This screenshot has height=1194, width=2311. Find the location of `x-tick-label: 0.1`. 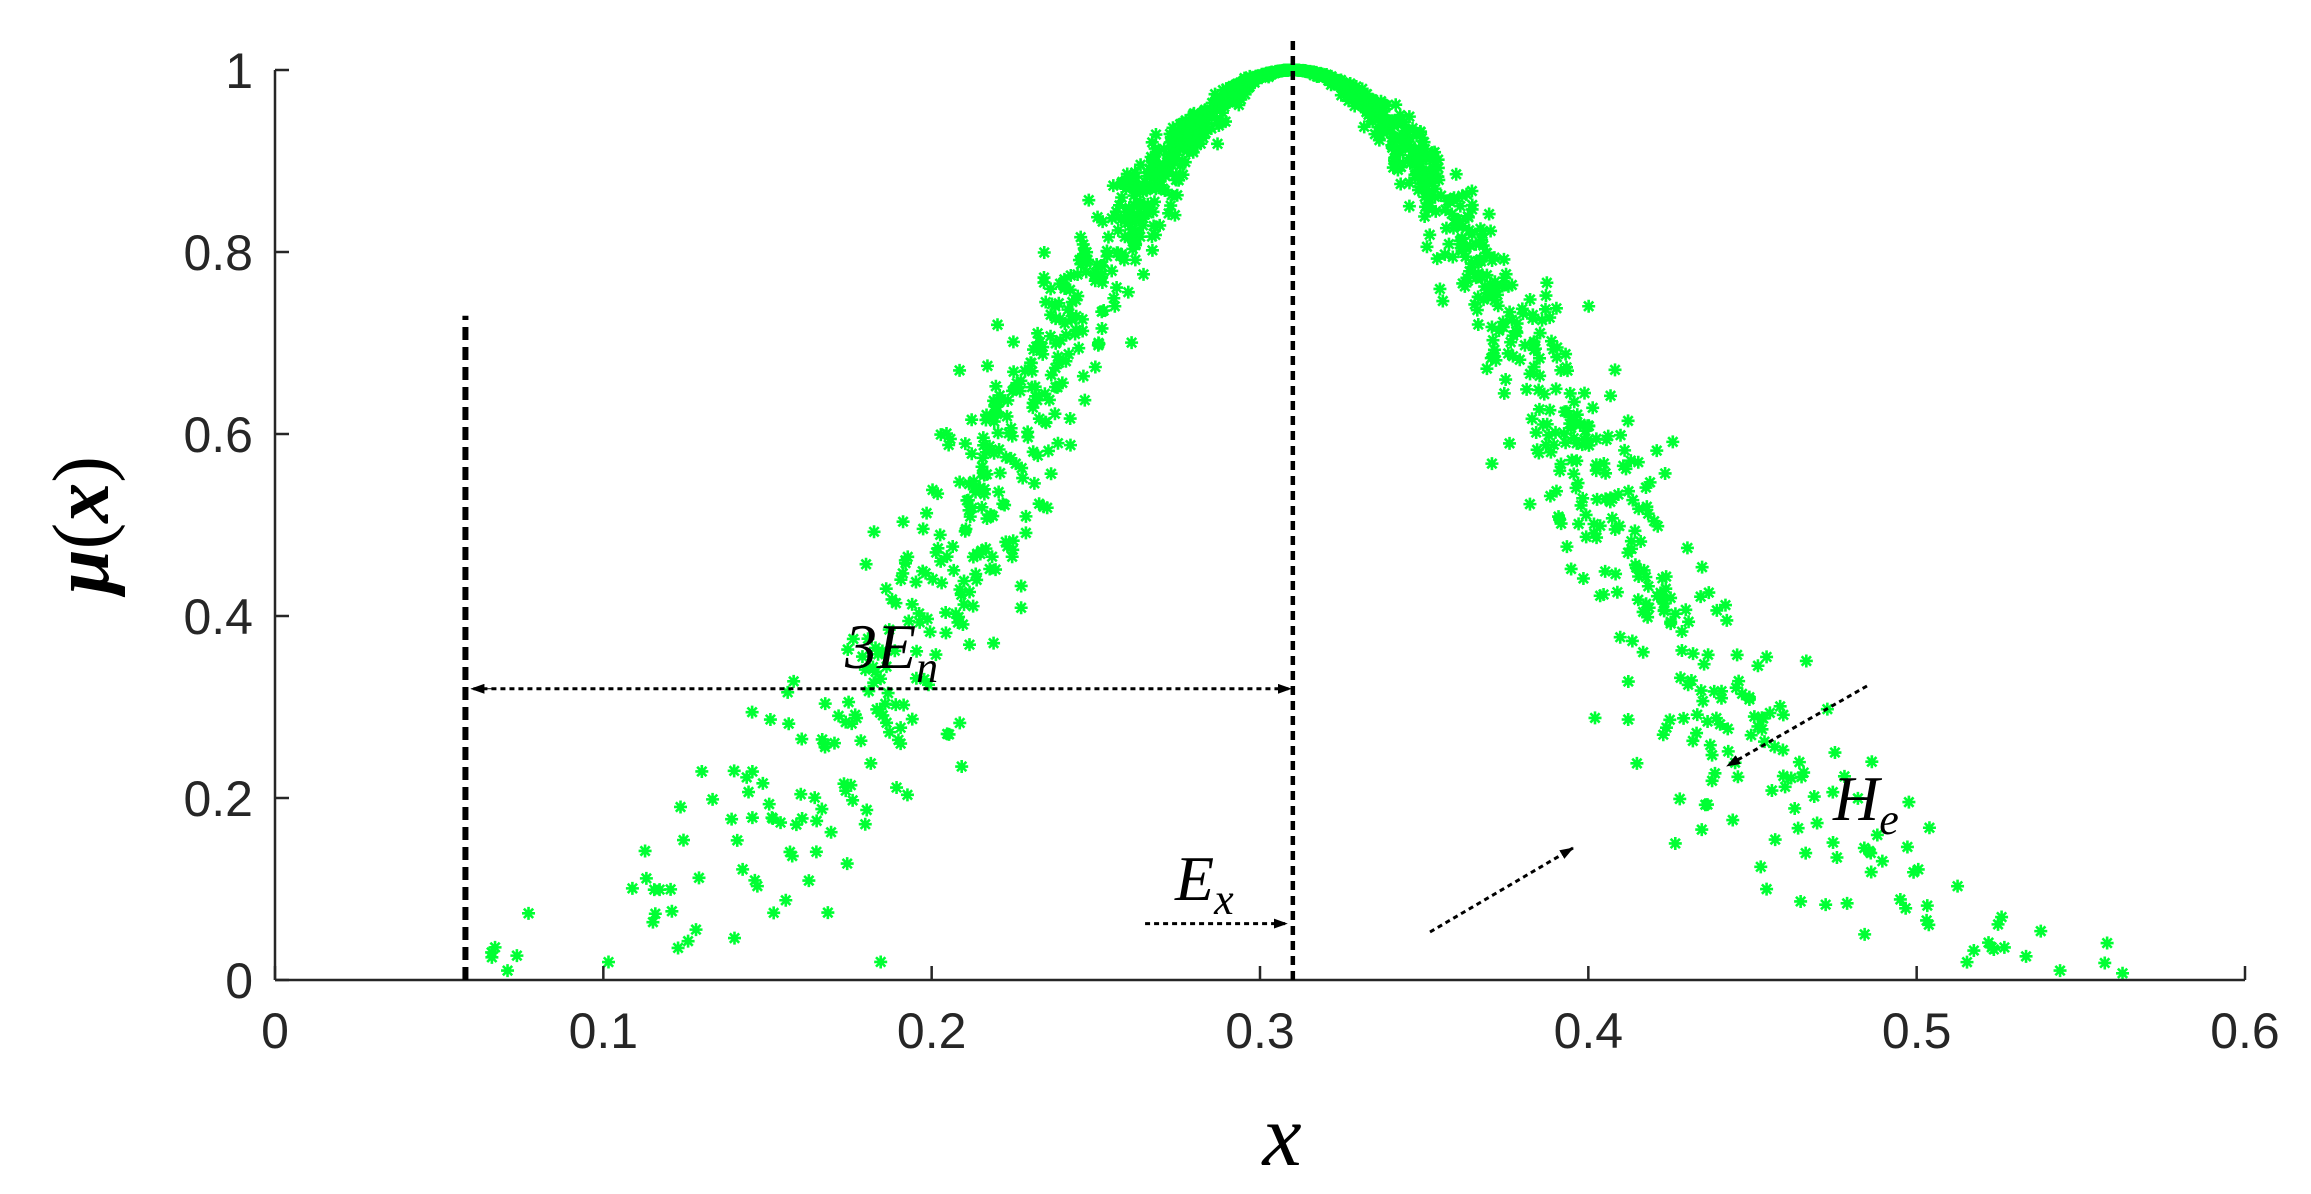

x-tick-label: 0.1 is located at coordinates (604, 1031).